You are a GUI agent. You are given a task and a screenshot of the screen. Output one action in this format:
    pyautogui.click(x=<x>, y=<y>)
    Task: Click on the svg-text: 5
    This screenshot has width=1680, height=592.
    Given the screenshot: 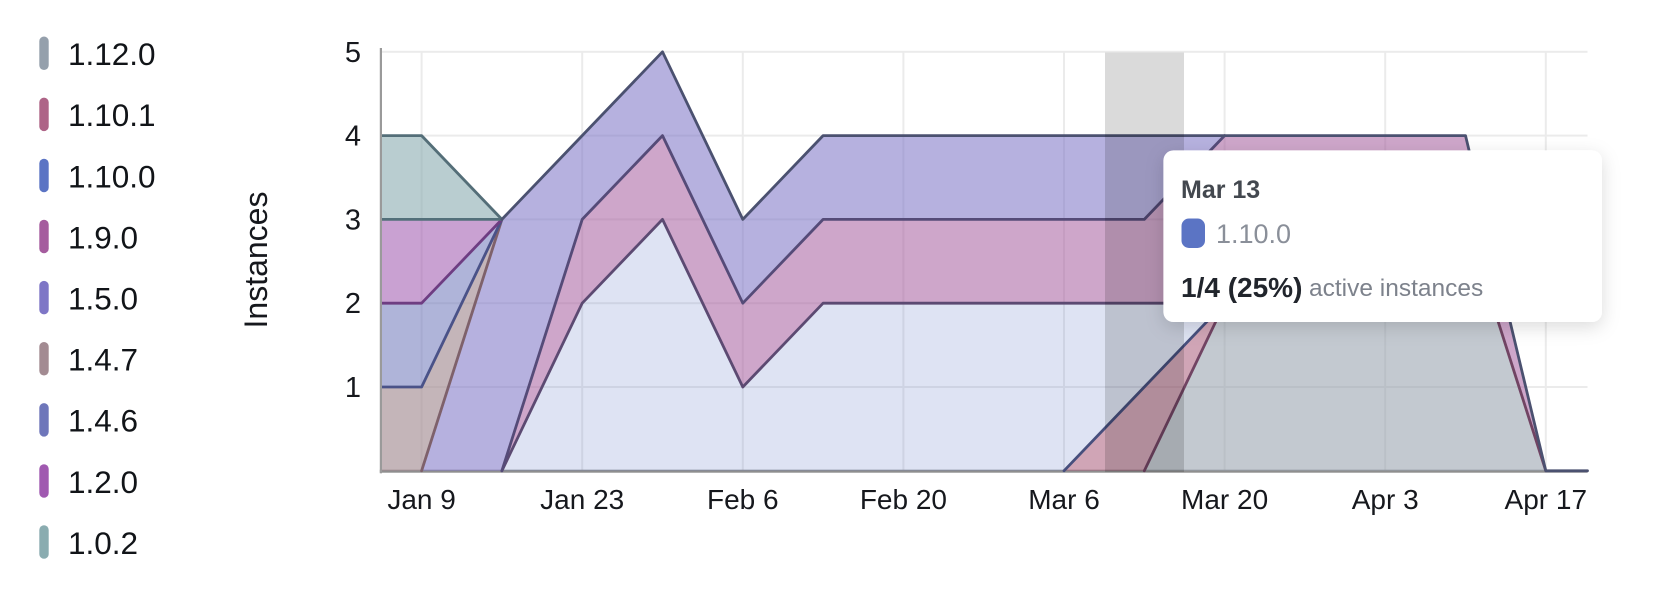 What is the action you would take?
    pyautogui.click(x=353, y=53)
    